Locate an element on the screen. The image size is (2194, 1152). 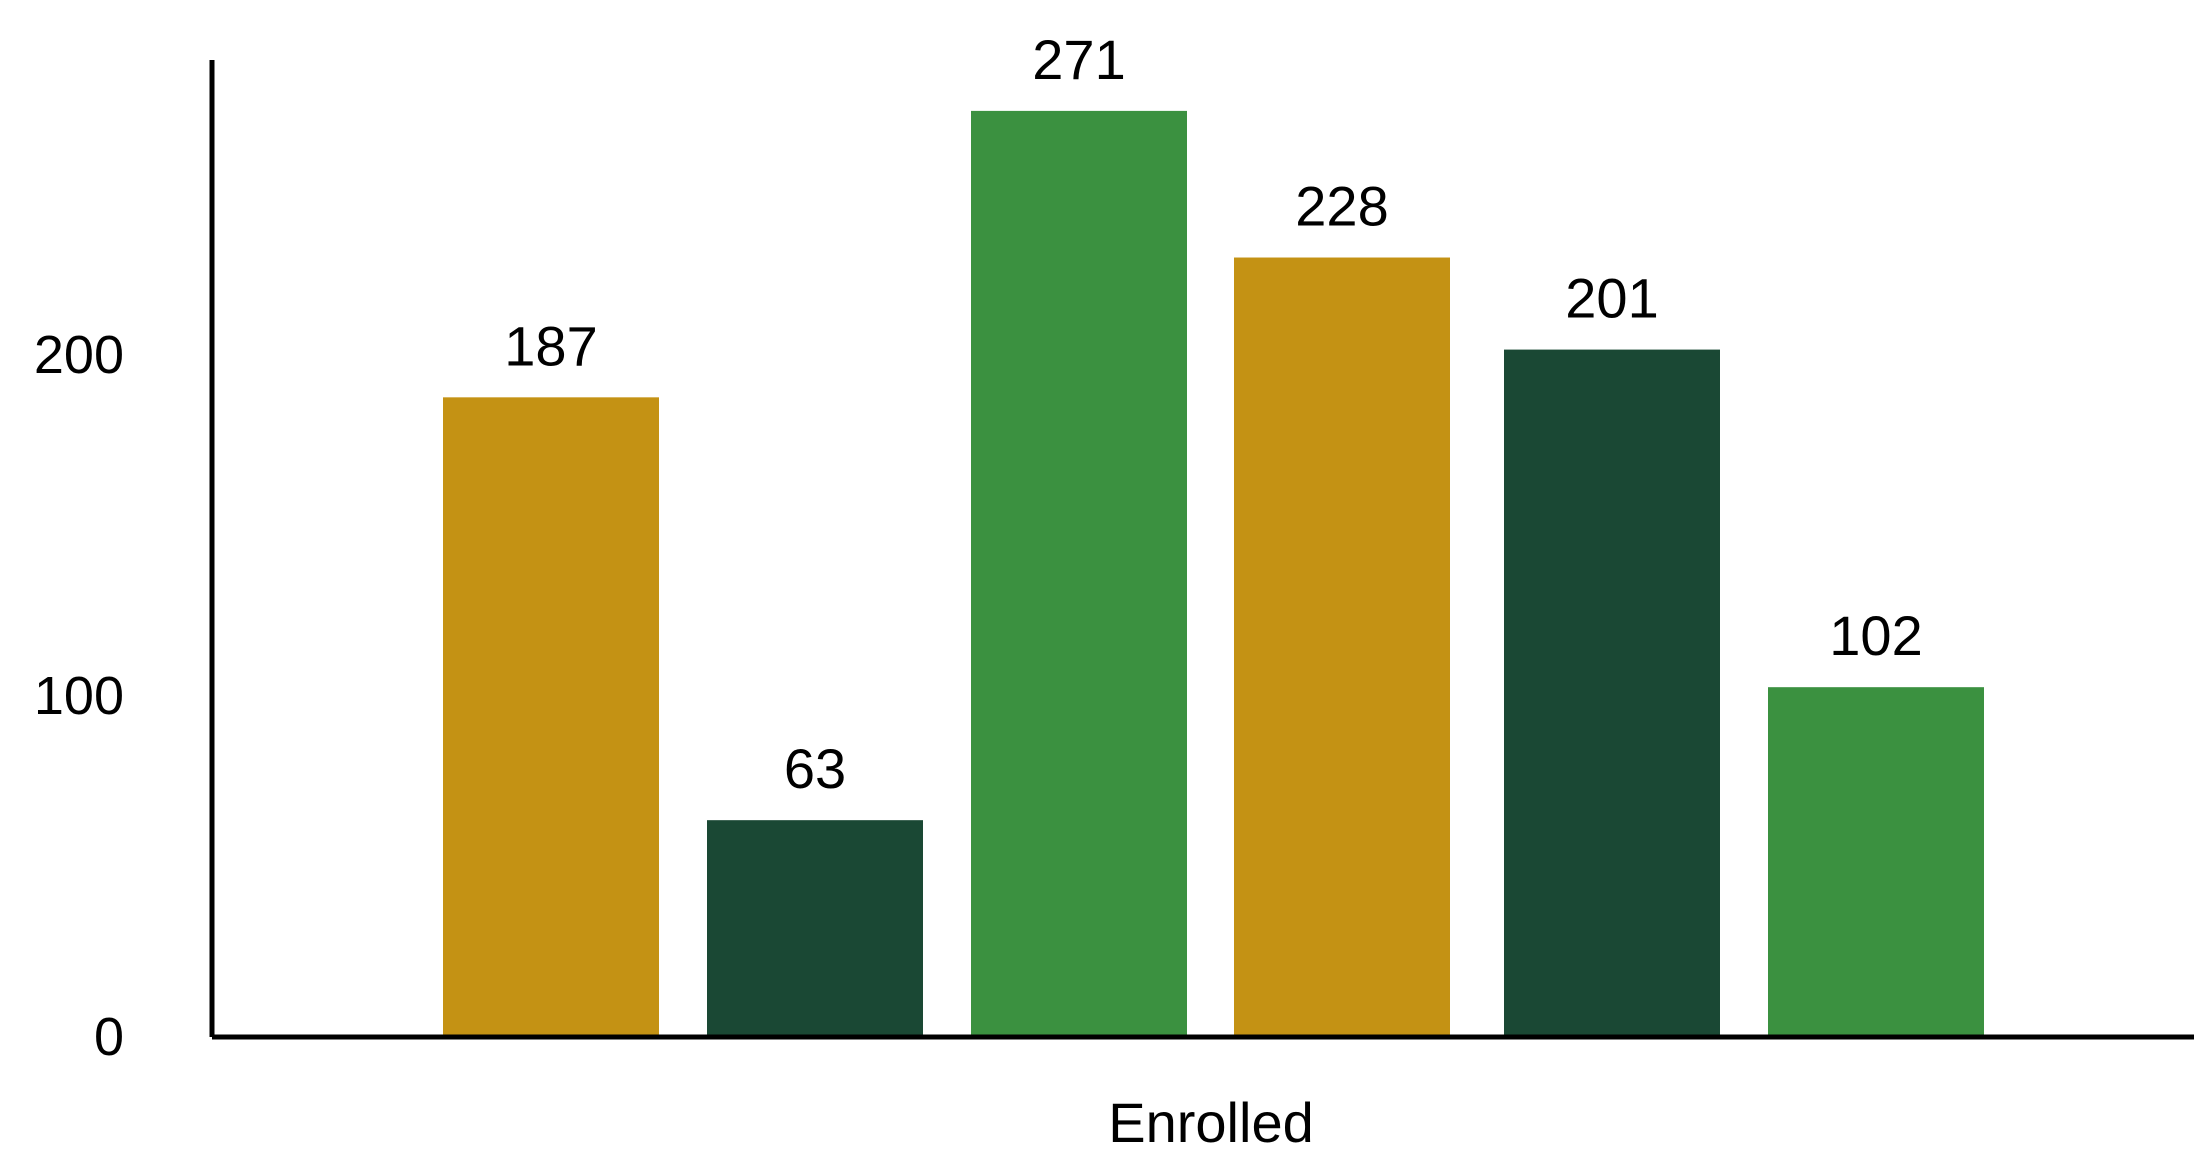
y-tick-label-100: 100 is located at coordinates (79, 696).